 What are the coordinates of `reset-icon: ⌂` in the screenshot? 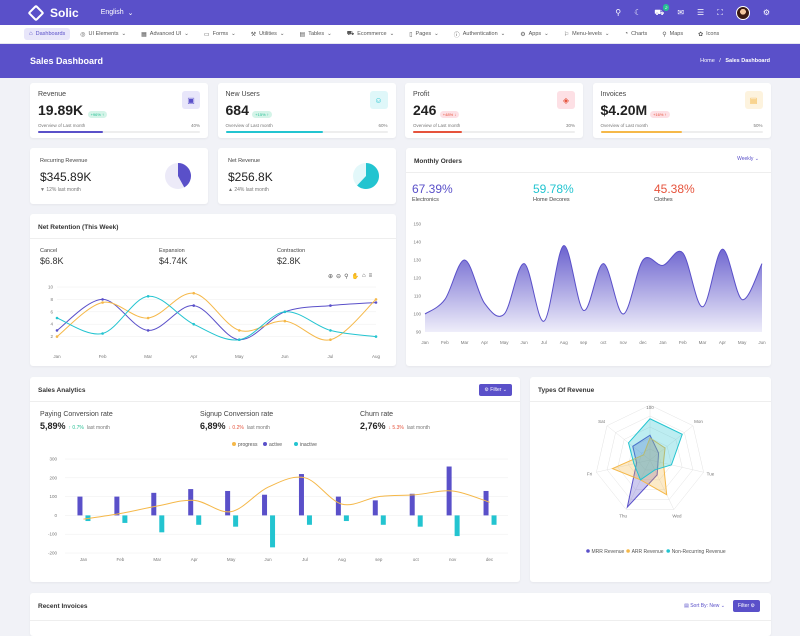 It's located at (363, 276).